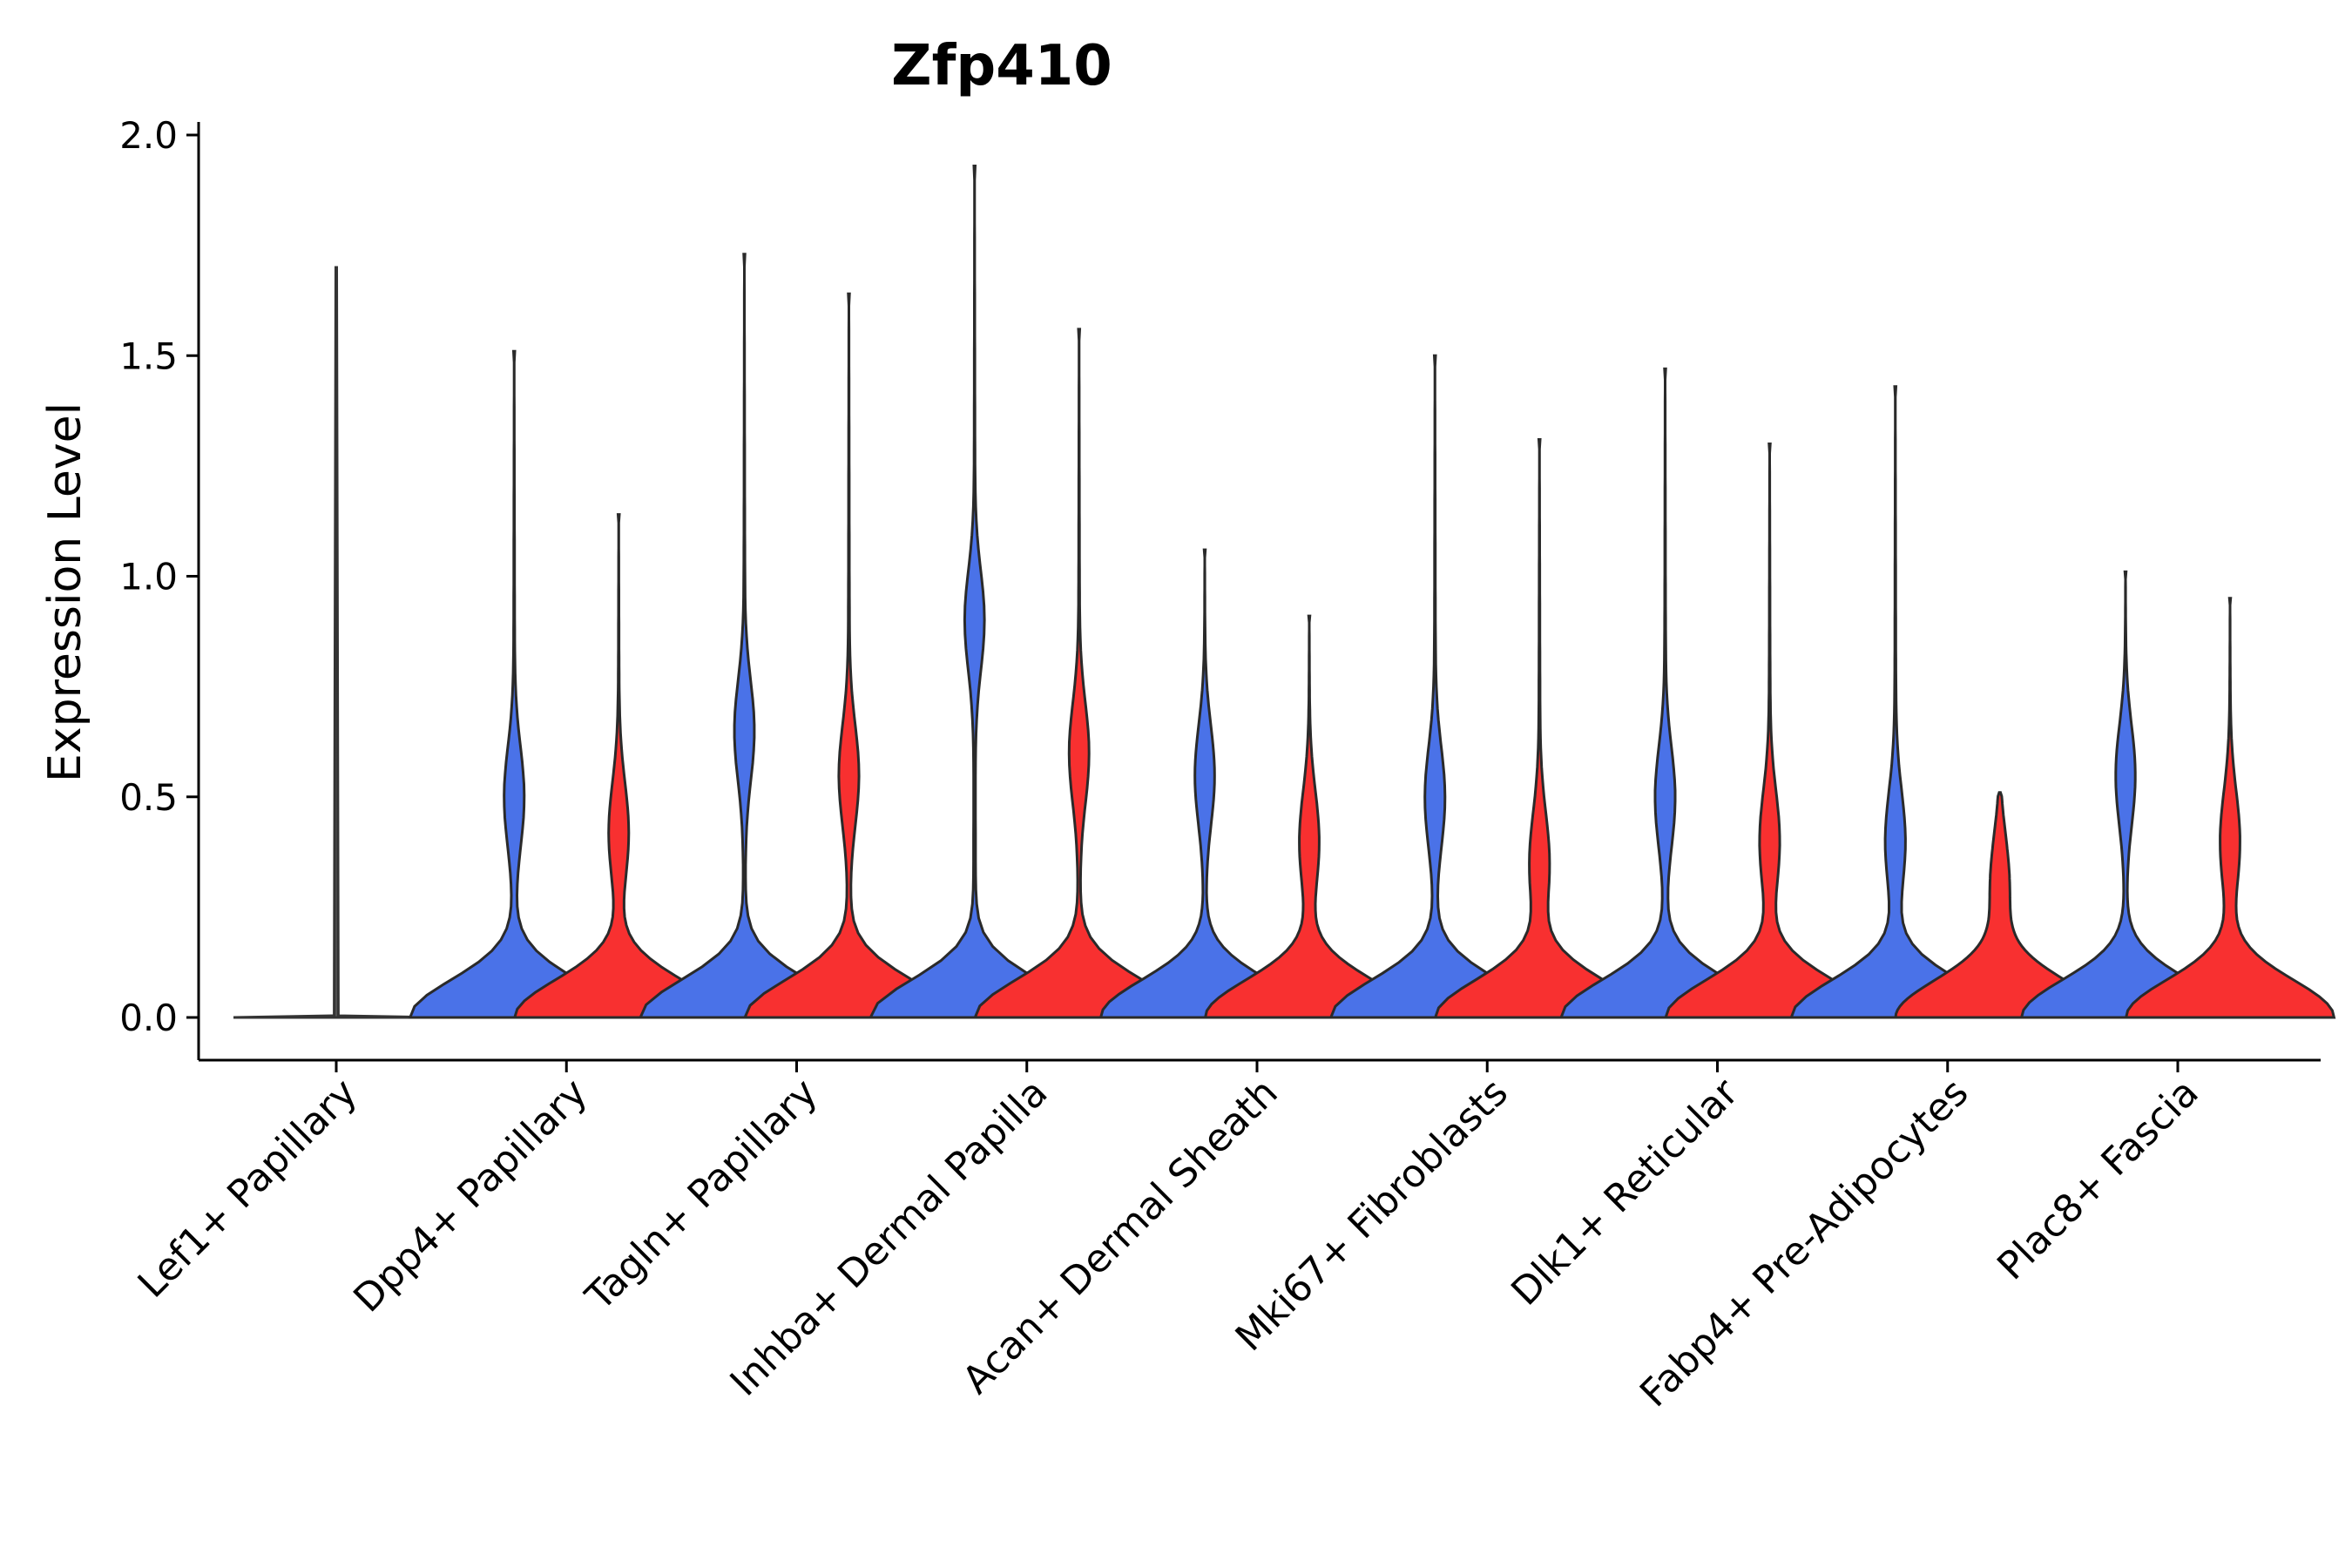 Image resolution: width=2352 pixels, height=1568 pixels. What do you see at coordinates (148, 135) in the screenshot?
I see `y-tick-label: 2.0` at bounding box center [148, 135].